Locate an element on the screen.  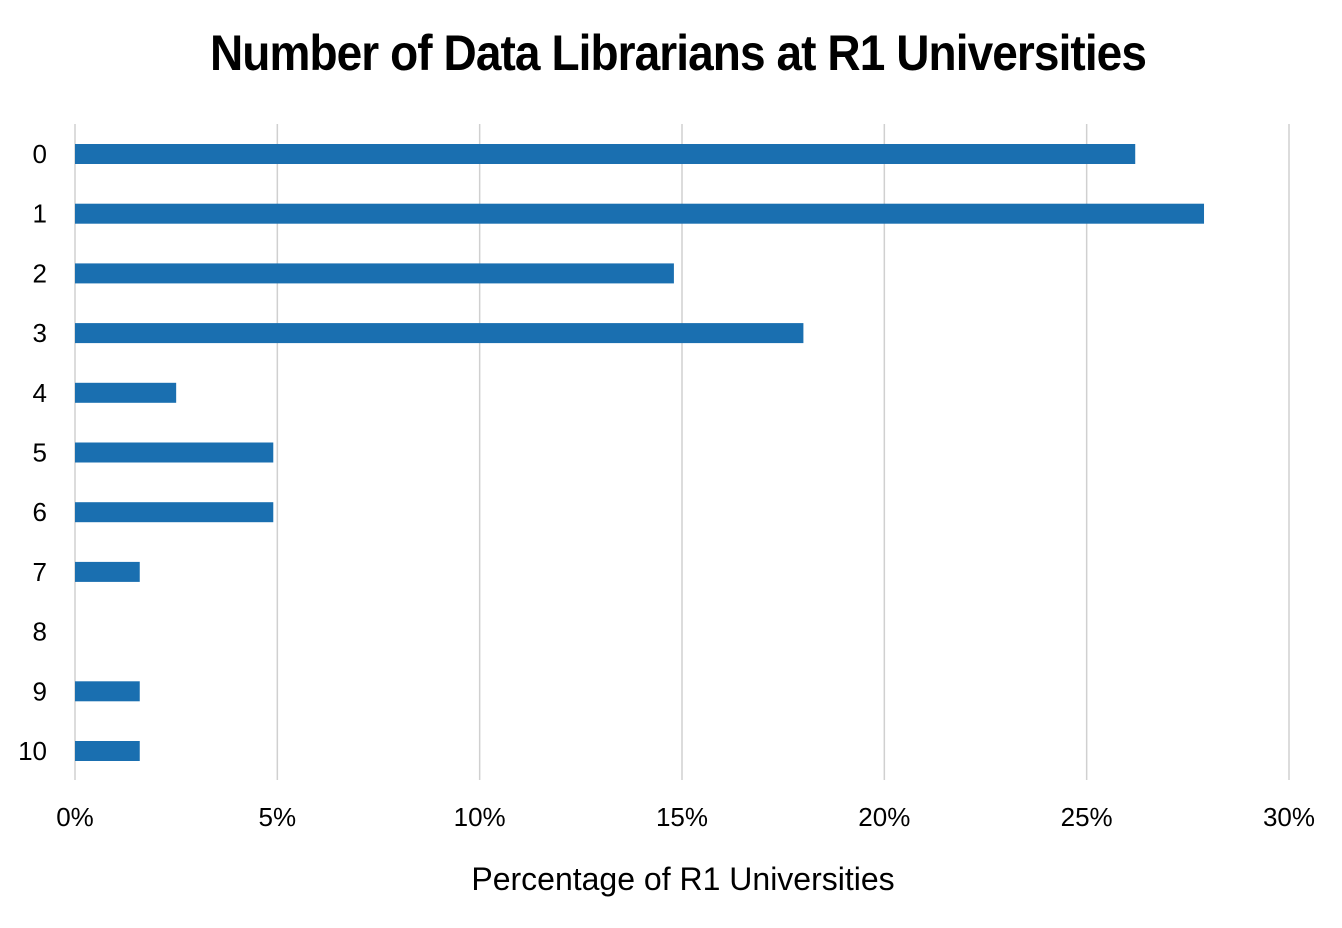
x-tick-labels: 0% 5% 10% 15% 20% 25% 30% is located at coordinates (685, 817).